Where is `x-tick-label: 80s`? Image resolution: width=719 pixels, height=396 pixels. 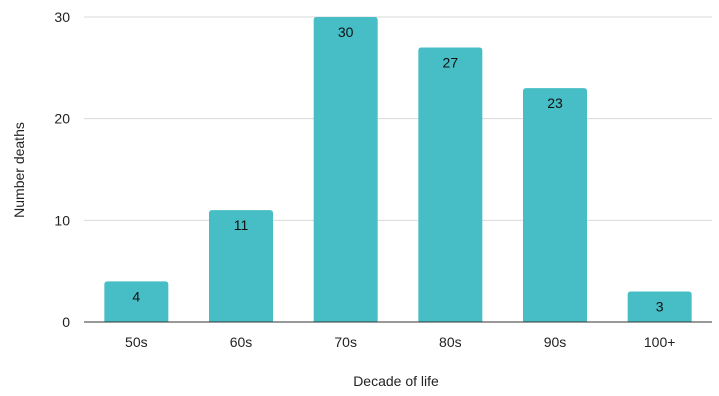 x-tick-label: 80s is located at coordinates (450, 342).